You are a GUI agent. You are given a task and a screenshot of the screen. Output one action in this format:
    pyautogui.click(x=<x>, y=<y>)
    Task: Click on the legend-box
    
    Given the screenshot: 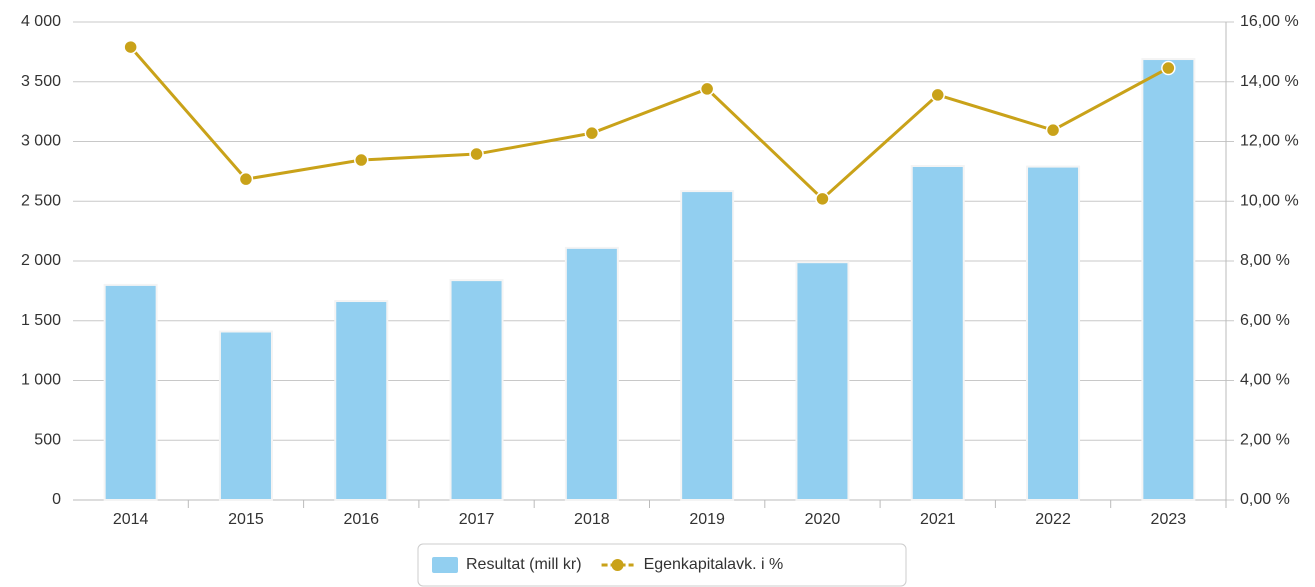 What is the action you would take?
    pyautogui.click(x=662, y=565)
    